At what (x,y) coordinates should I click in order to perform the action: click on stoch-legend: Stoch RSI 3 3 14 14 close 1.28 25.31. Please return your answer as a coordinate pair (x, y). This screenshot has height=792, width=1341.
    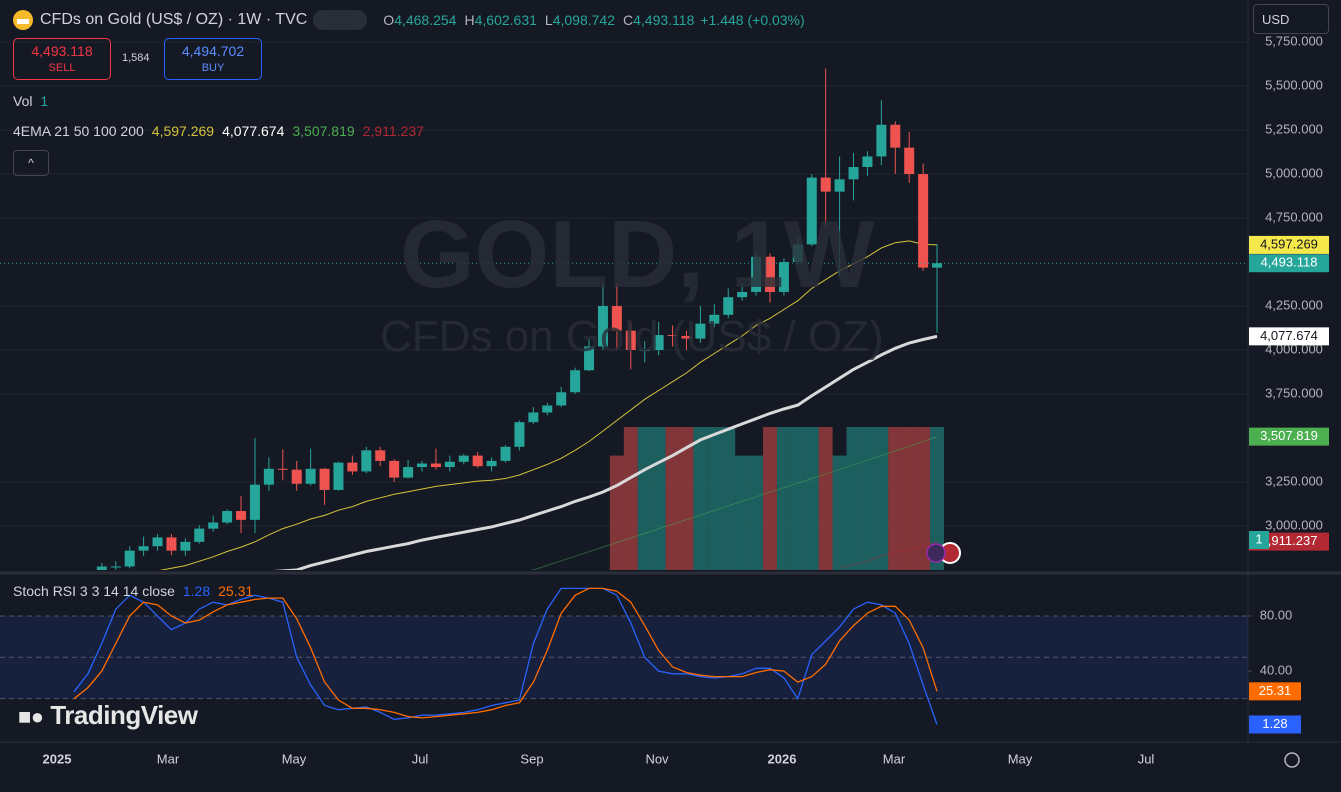
    Looking at the image, I should click on (133, 591).